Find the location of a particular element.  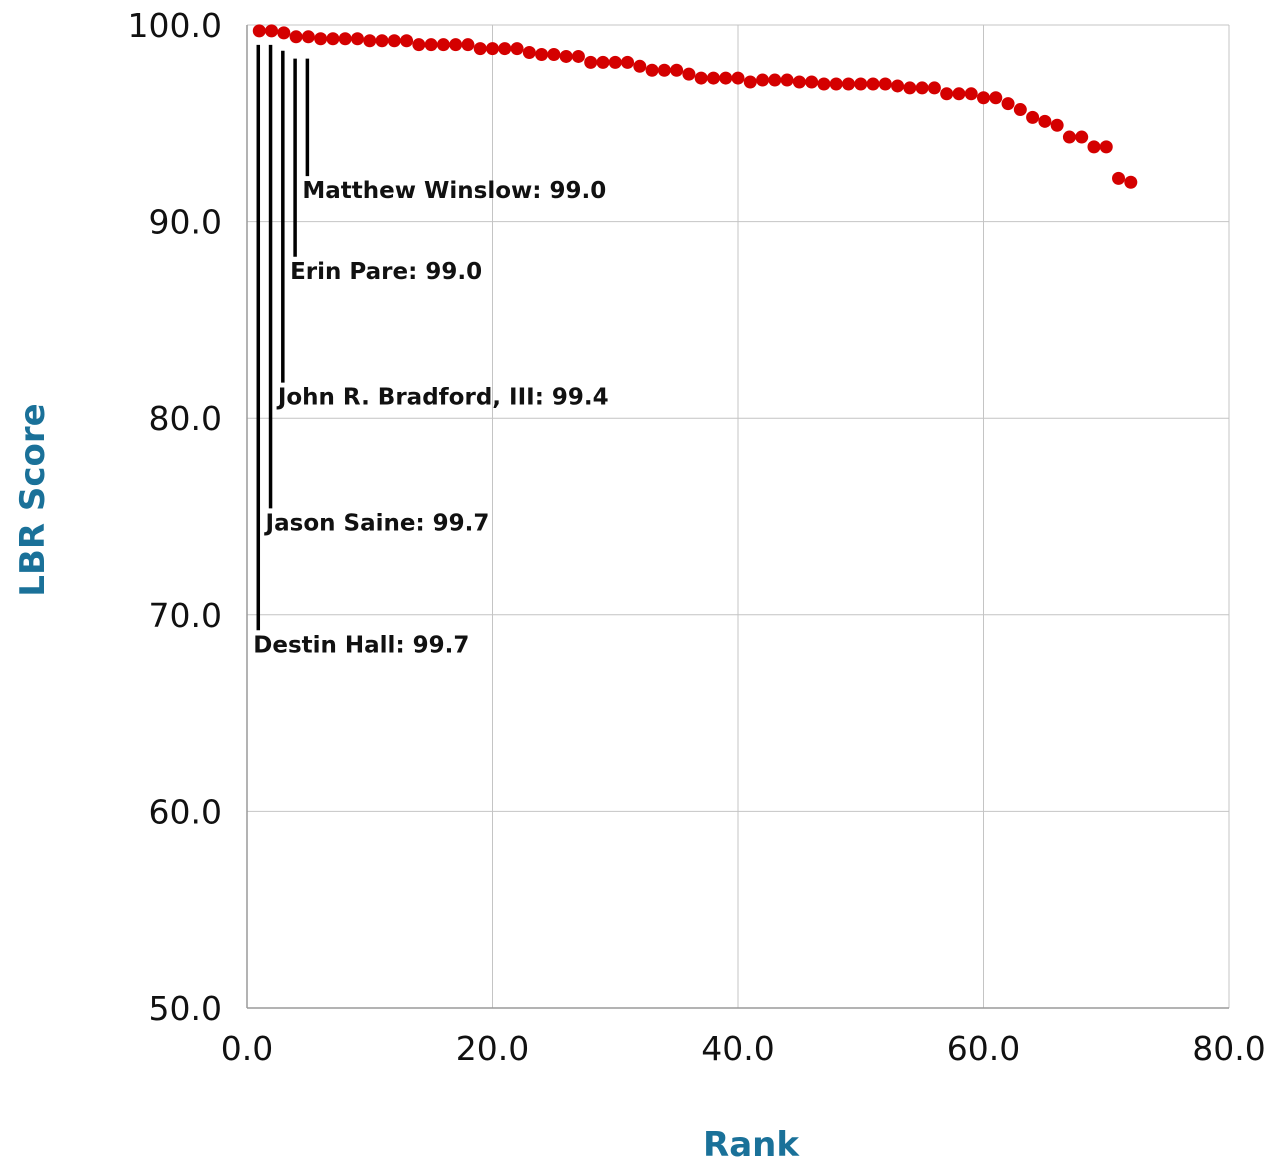

y-tick-label: 60.0 is located at coordinates (185, 811).